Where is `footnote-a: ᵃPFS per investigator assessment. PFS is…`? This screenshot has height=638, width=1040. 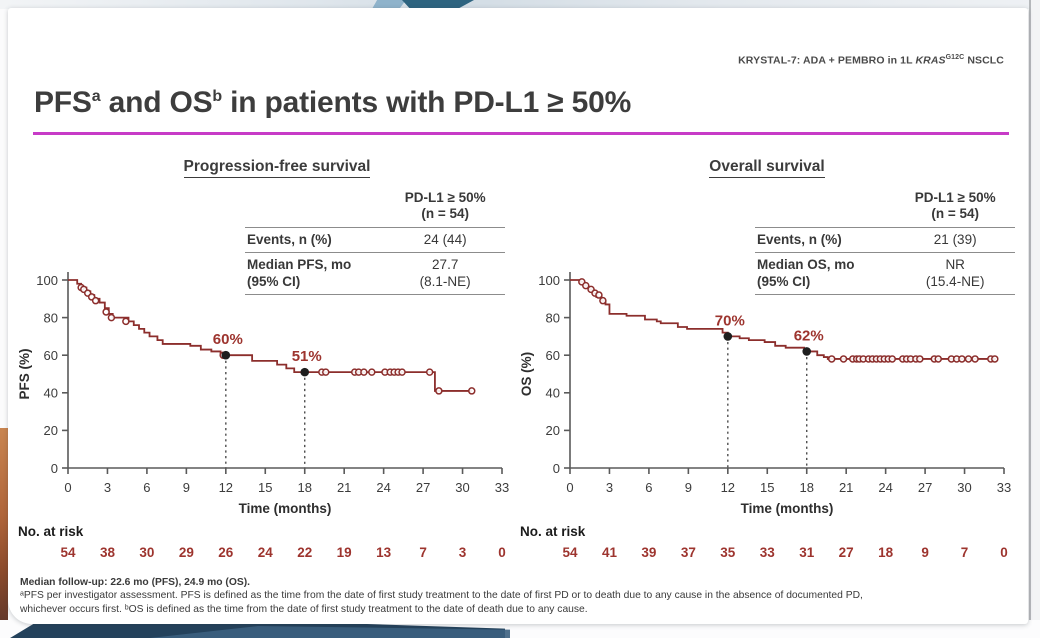
footnote-a: ᵃPFS per investigator assessment. PFS is… is located at coordinates (441, 596).